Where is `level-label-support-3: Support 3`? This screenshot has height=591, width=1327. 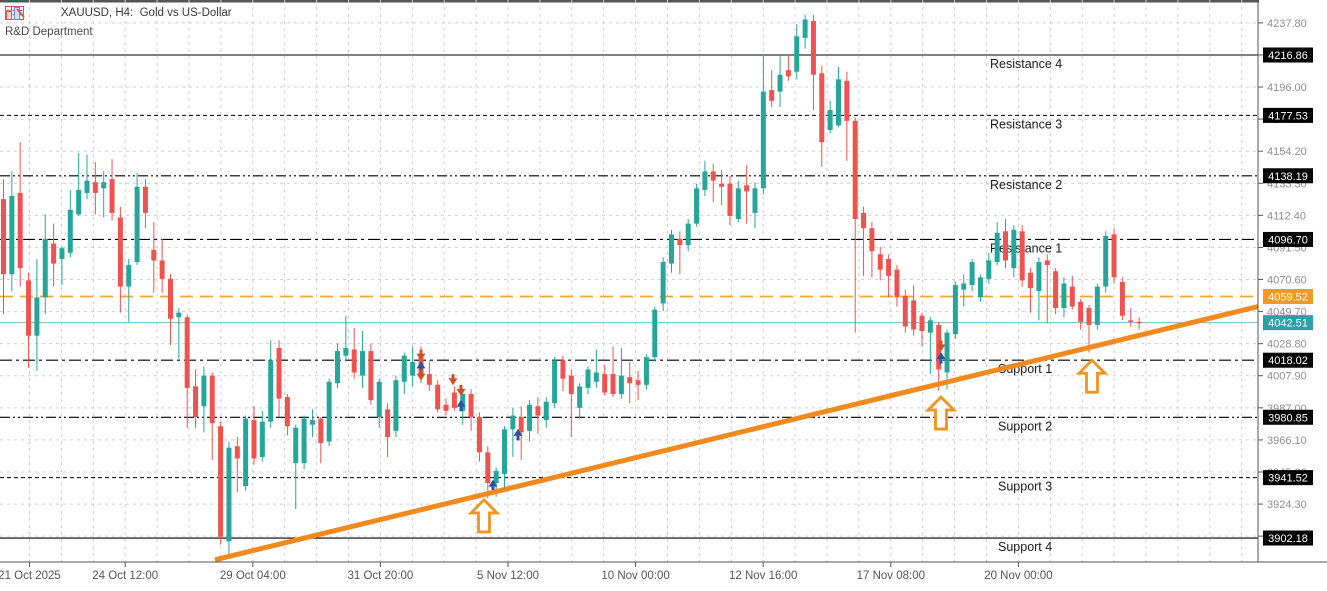
level-label-support-3: Support 3 is located at coordinates (1025, 487).